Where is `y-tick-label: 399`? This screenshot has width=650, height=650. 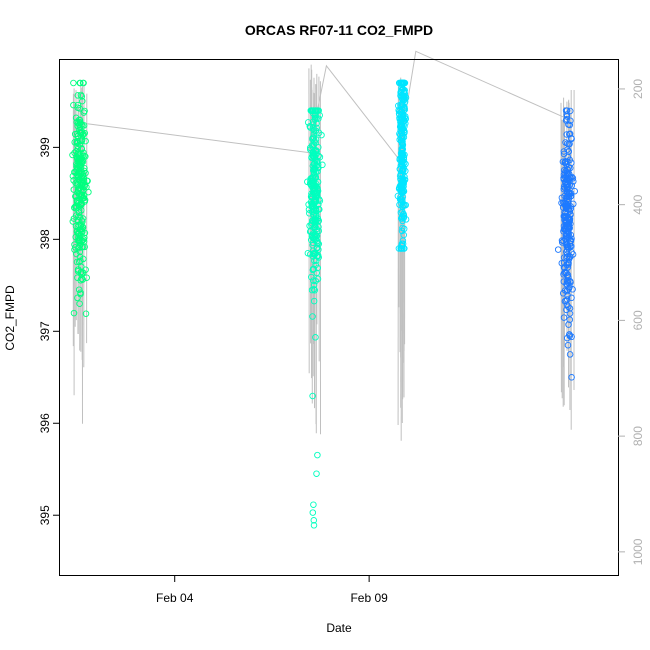
y-tick-label: 399 is located at coordinates (45, 147).